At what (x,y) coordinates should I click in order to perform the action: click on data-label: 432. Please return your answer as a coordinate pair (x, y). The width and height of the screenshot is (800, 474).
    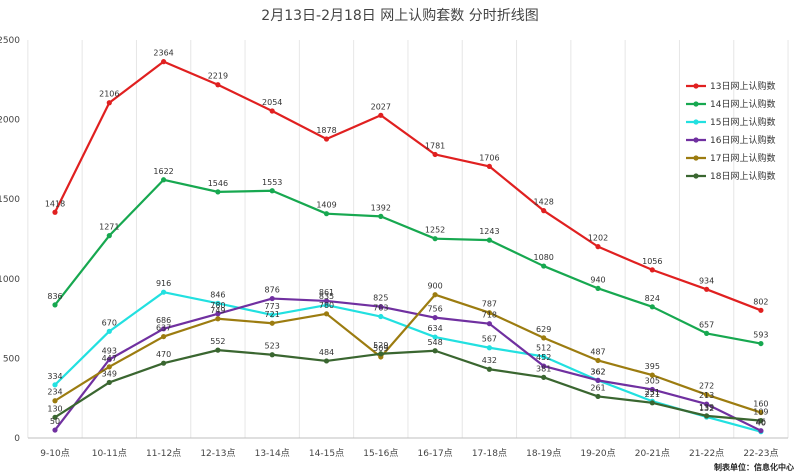
    Looking at the image, I should click on (489, 360).